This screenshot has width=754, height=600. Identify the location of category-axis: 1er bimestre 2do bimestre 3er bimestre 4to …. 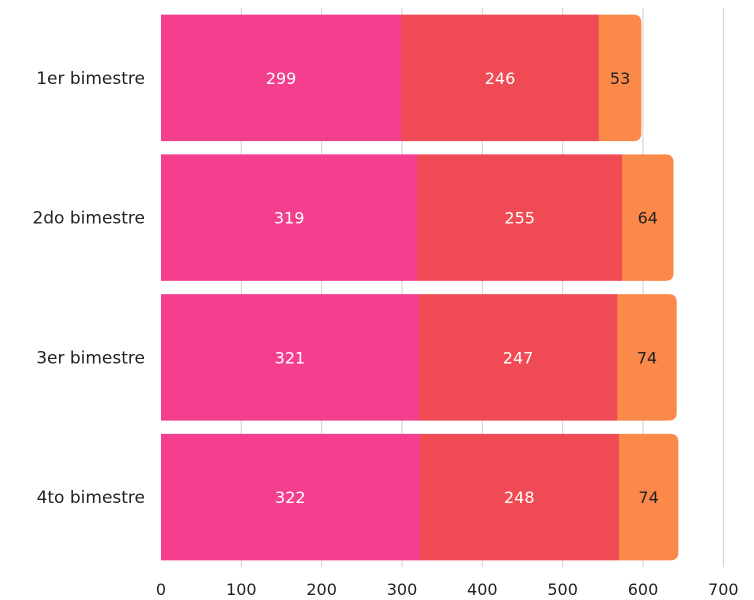
(88, 288).